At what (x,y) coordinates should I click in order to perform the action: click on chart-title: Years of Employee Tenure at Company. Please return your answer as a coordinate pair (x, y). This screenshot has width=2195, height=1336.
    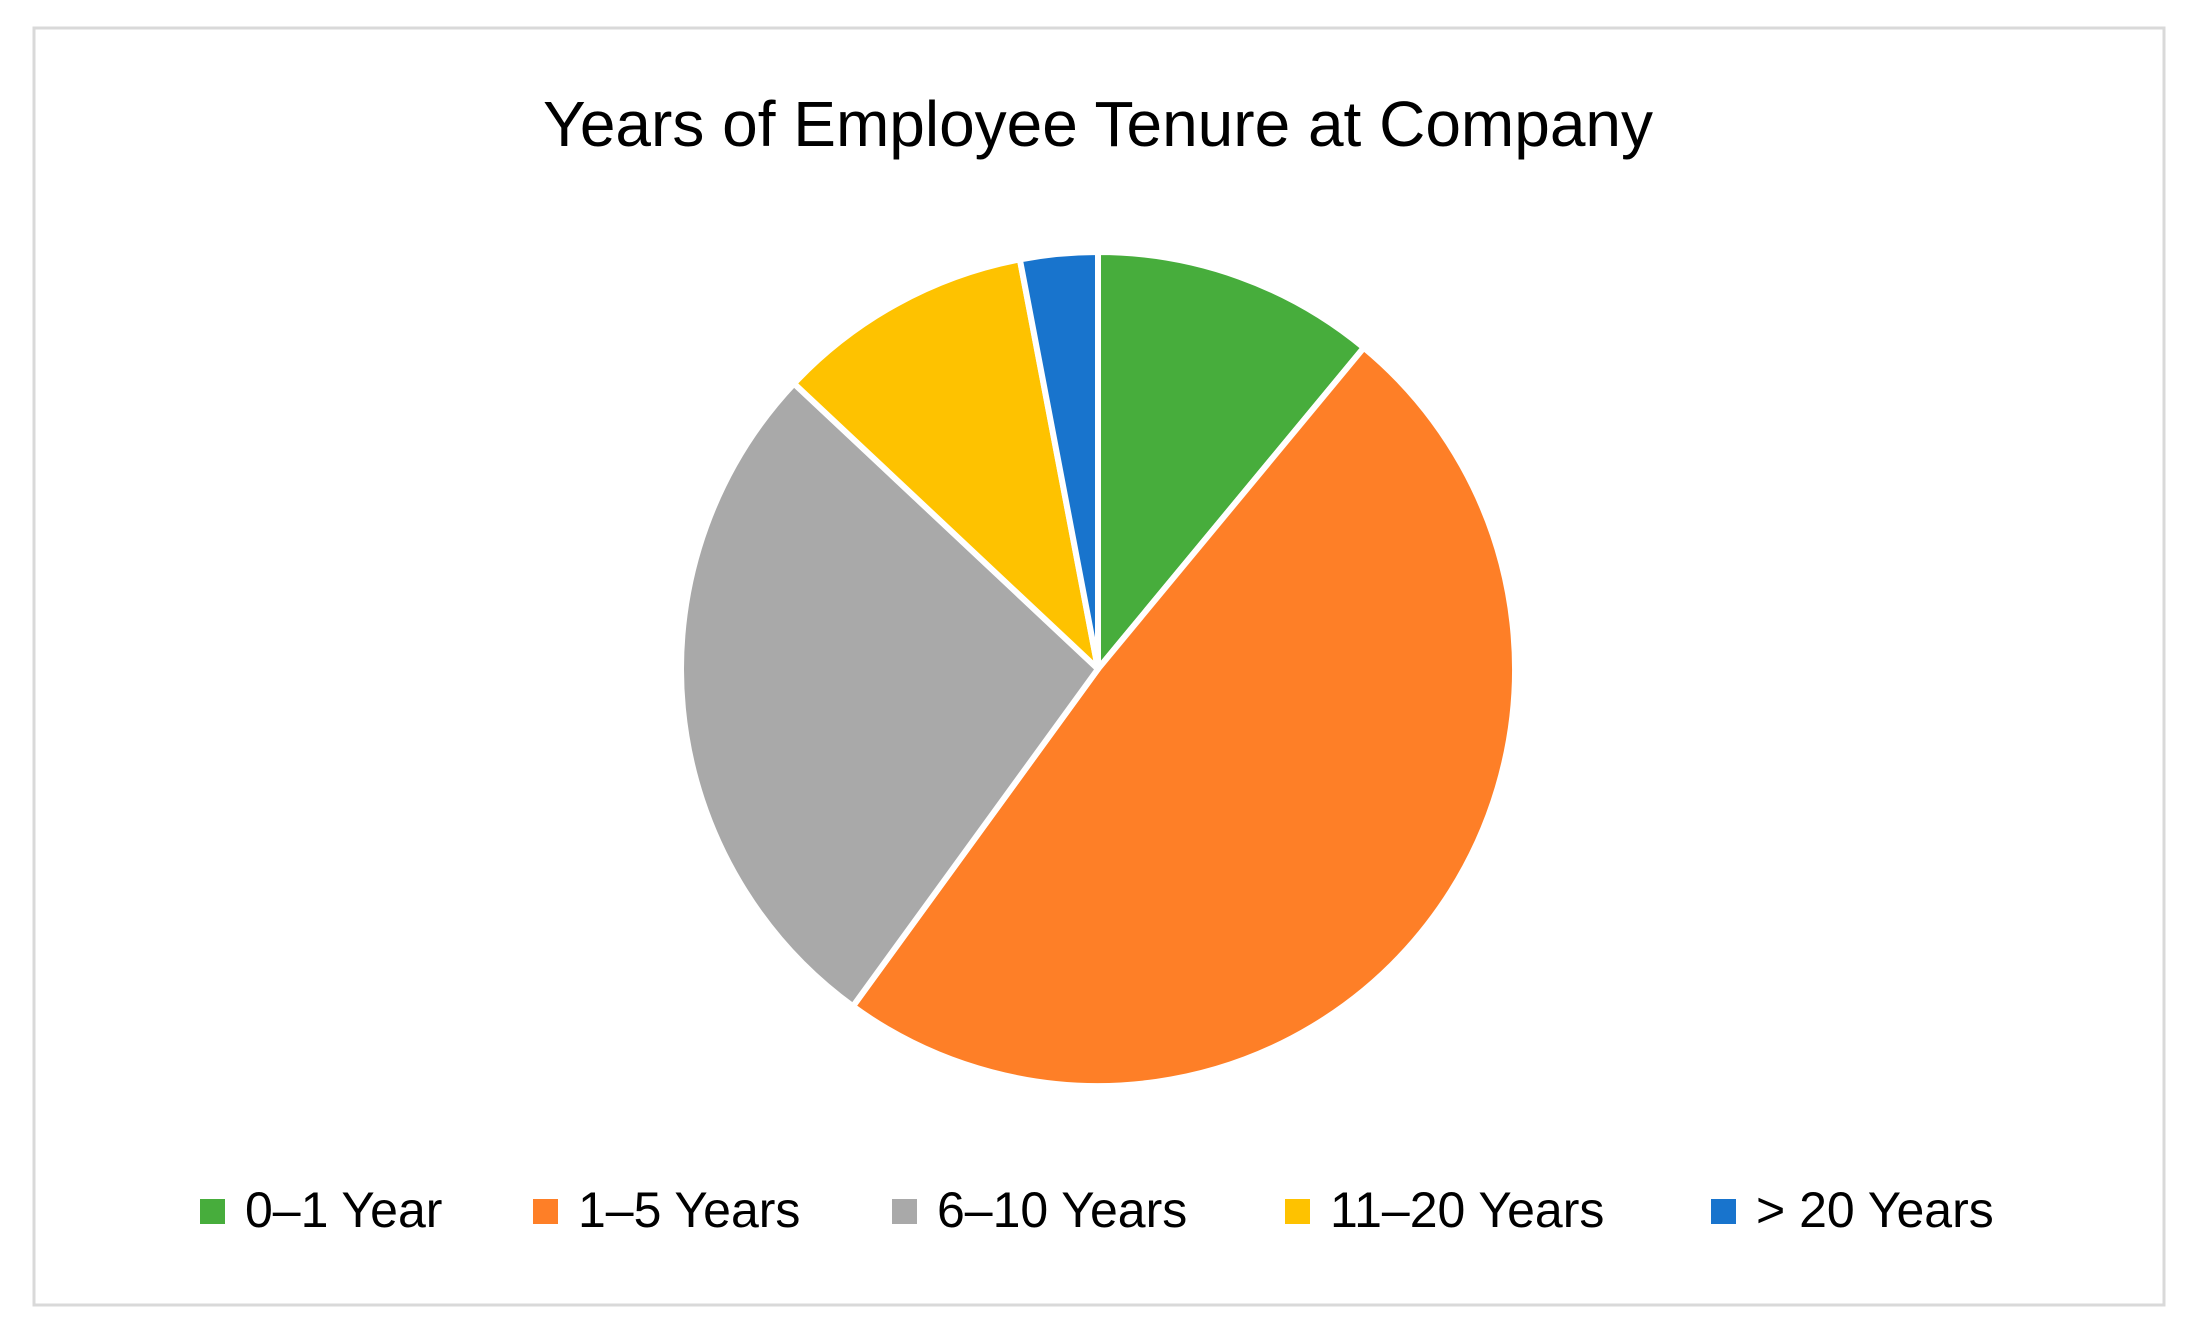
    Looking at the image, I should click on (1098, 124).